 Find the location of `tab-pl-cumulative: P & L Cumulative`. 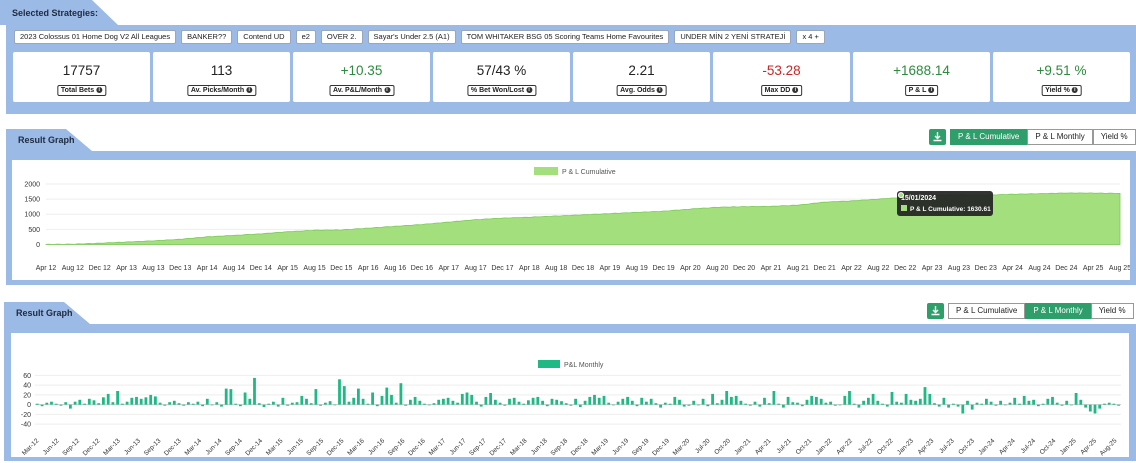

tab-pl-cumulative: P & L Cumulative is located at coordinates (989, 137).